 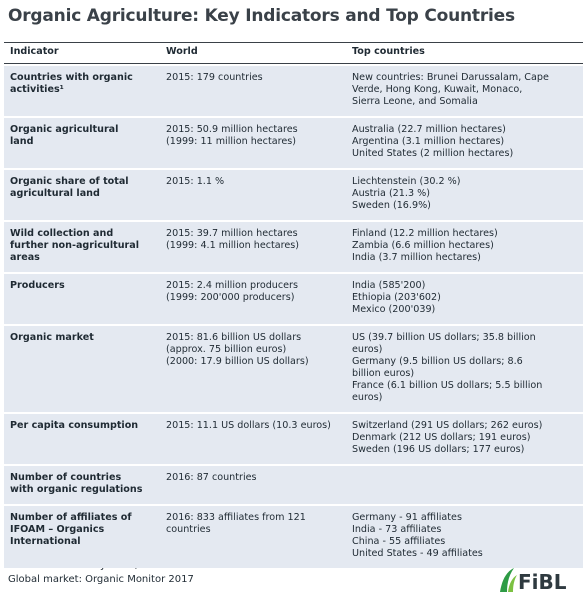 I want to click on indicator-cell: Number of affiliates of, so click(x=71, y=517).